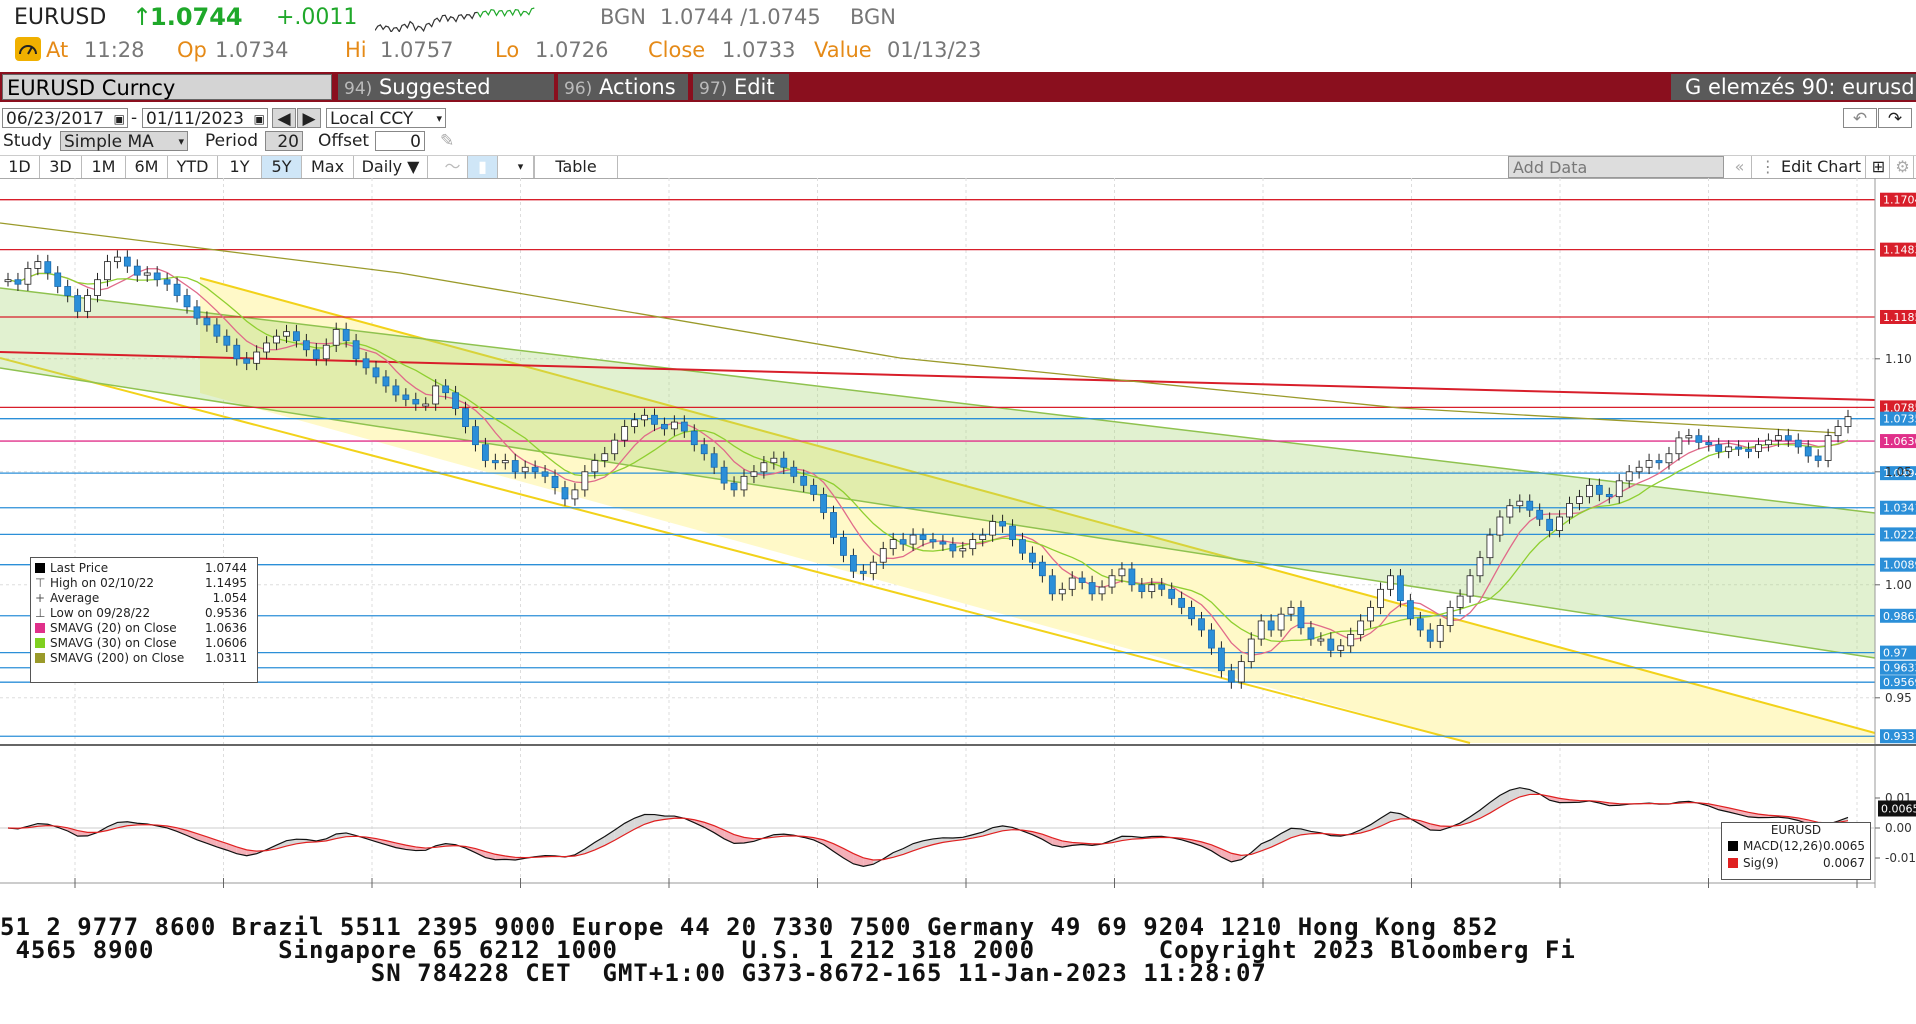 This screenshot has width=1916, height=1024. Describe the element at coordinates (232, 141) in the screenshot. I see `period-label: Period` at that location.